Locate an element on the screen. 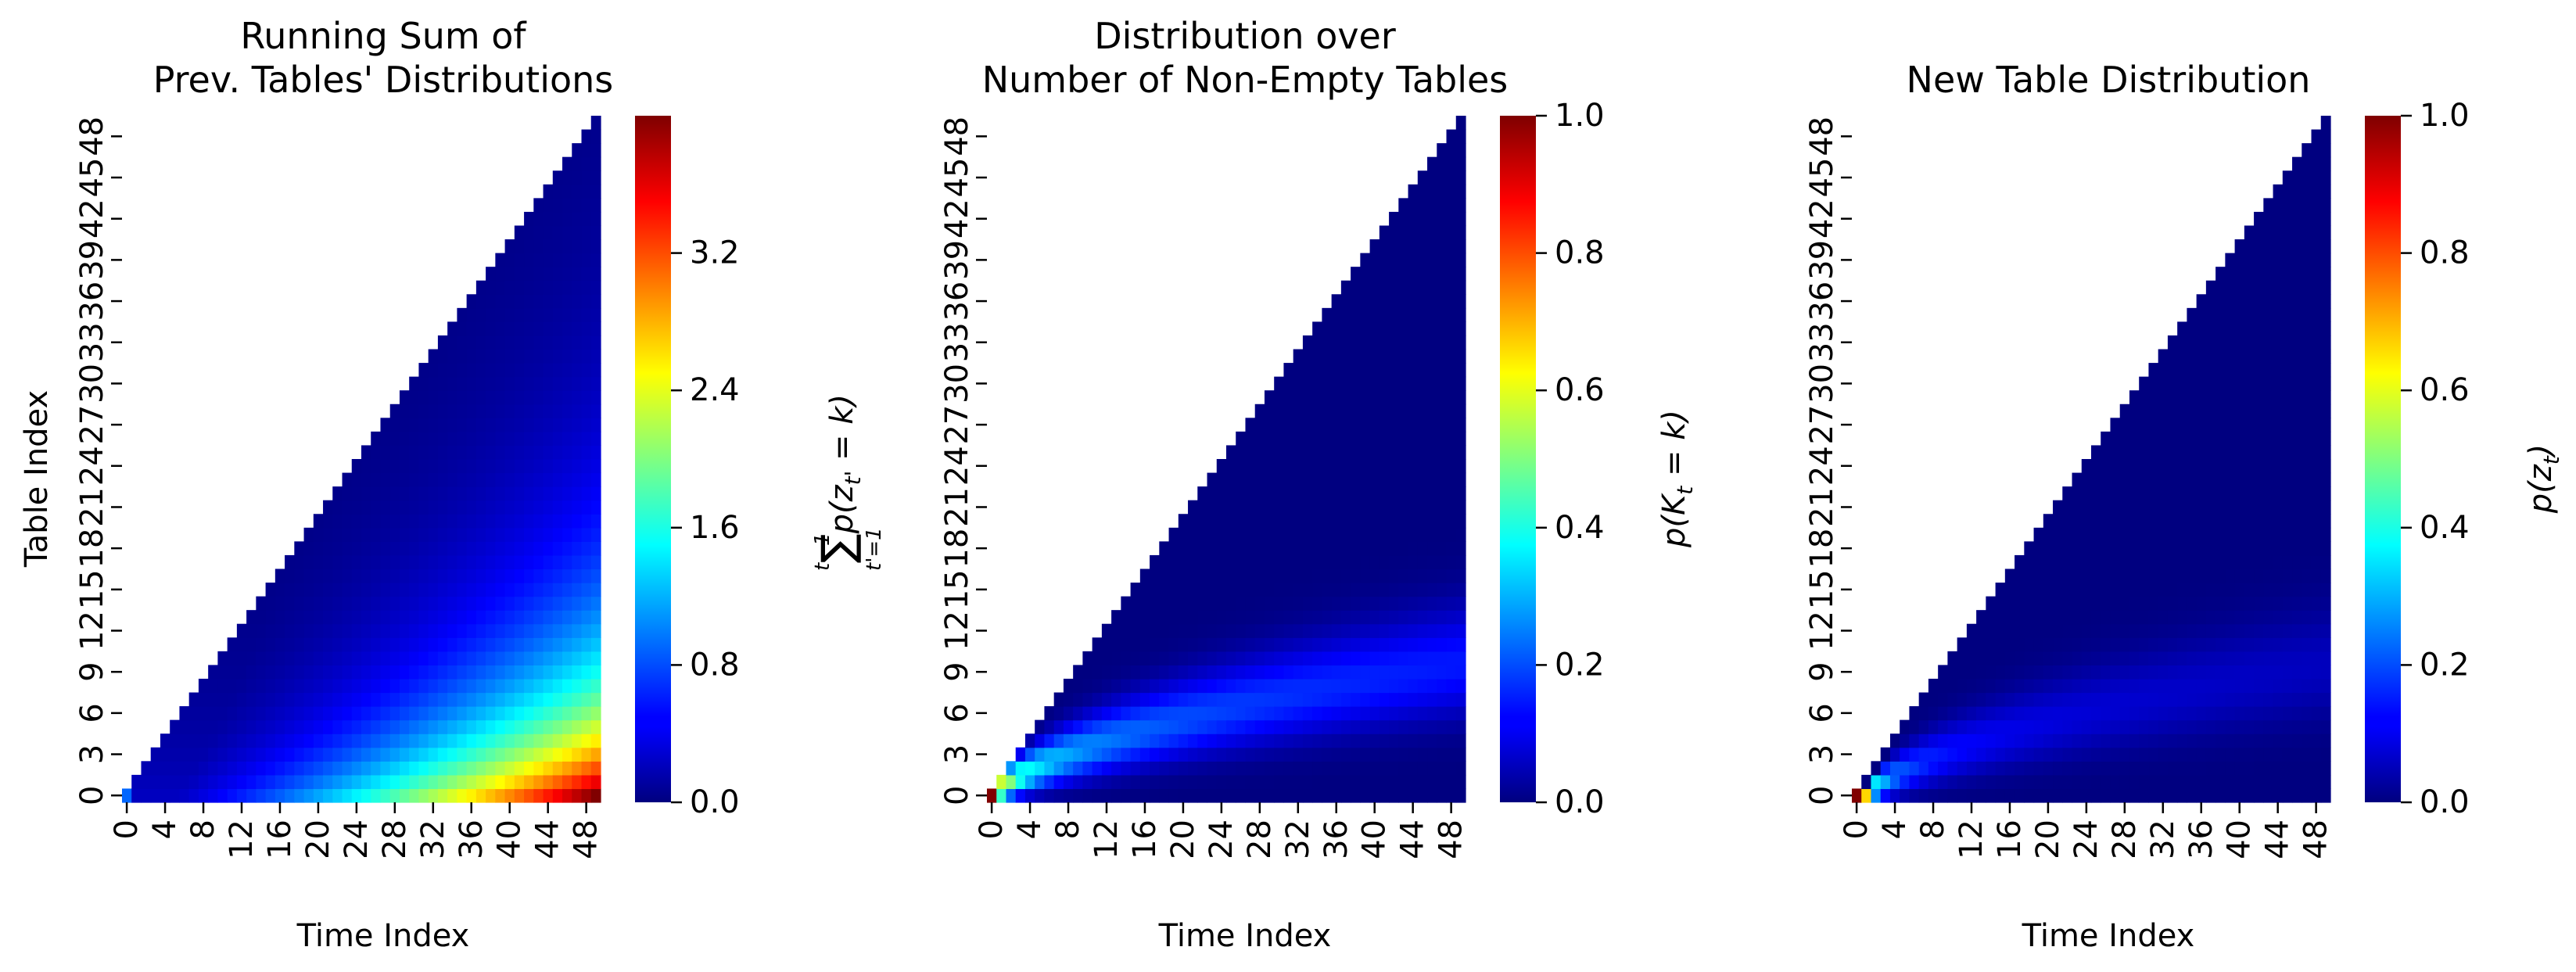  y-tick-label: 33 is located at coordinates (1822, 342).